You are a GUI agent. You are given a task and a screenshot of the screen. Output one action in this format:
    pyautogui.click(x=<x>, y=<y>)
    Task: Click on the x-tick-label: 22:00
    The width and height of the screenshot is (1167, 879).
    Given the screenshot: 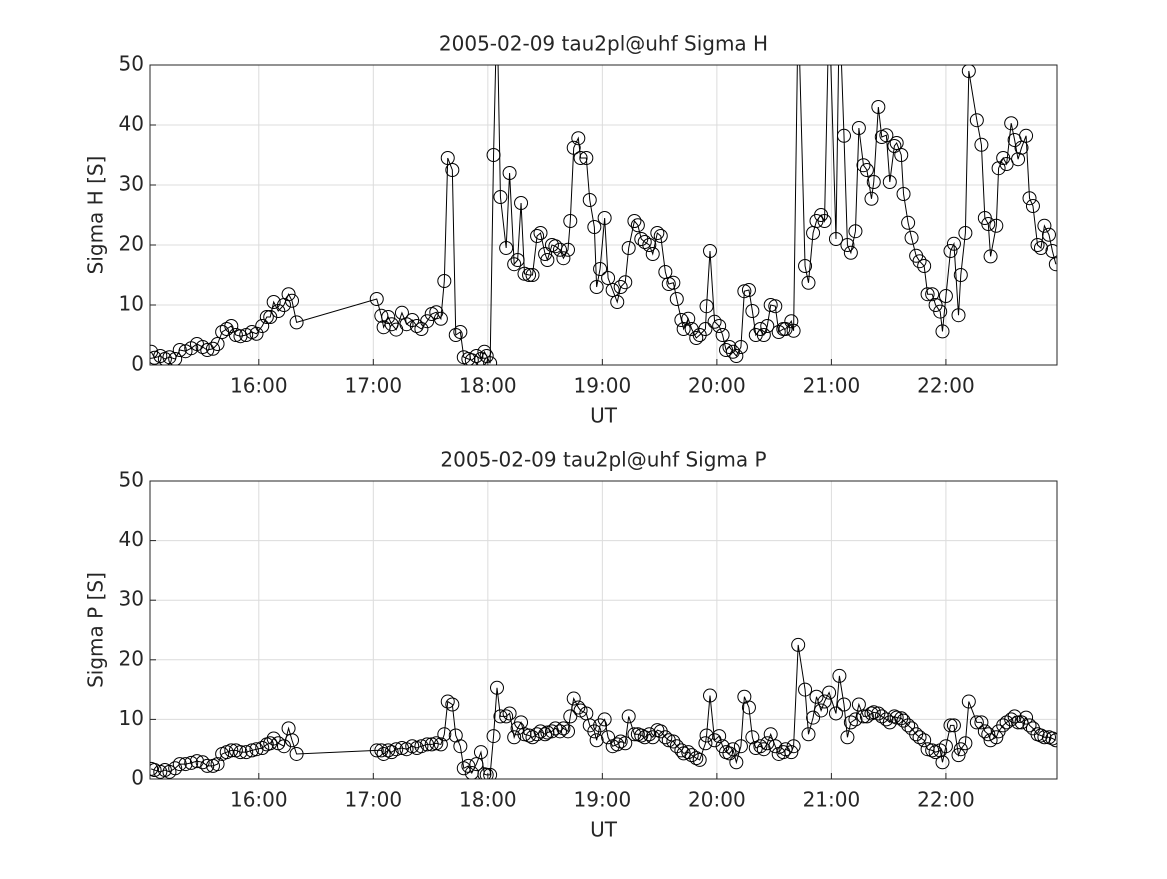 What is the action you would take?
    pyautogui.click(x=946, y=800)
    